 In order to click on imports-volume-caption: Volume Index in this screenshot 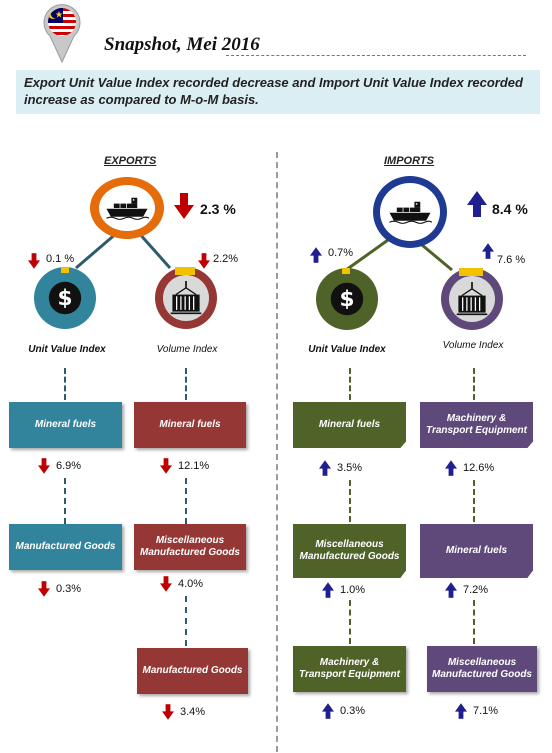, I will do `click(473, 345)`.